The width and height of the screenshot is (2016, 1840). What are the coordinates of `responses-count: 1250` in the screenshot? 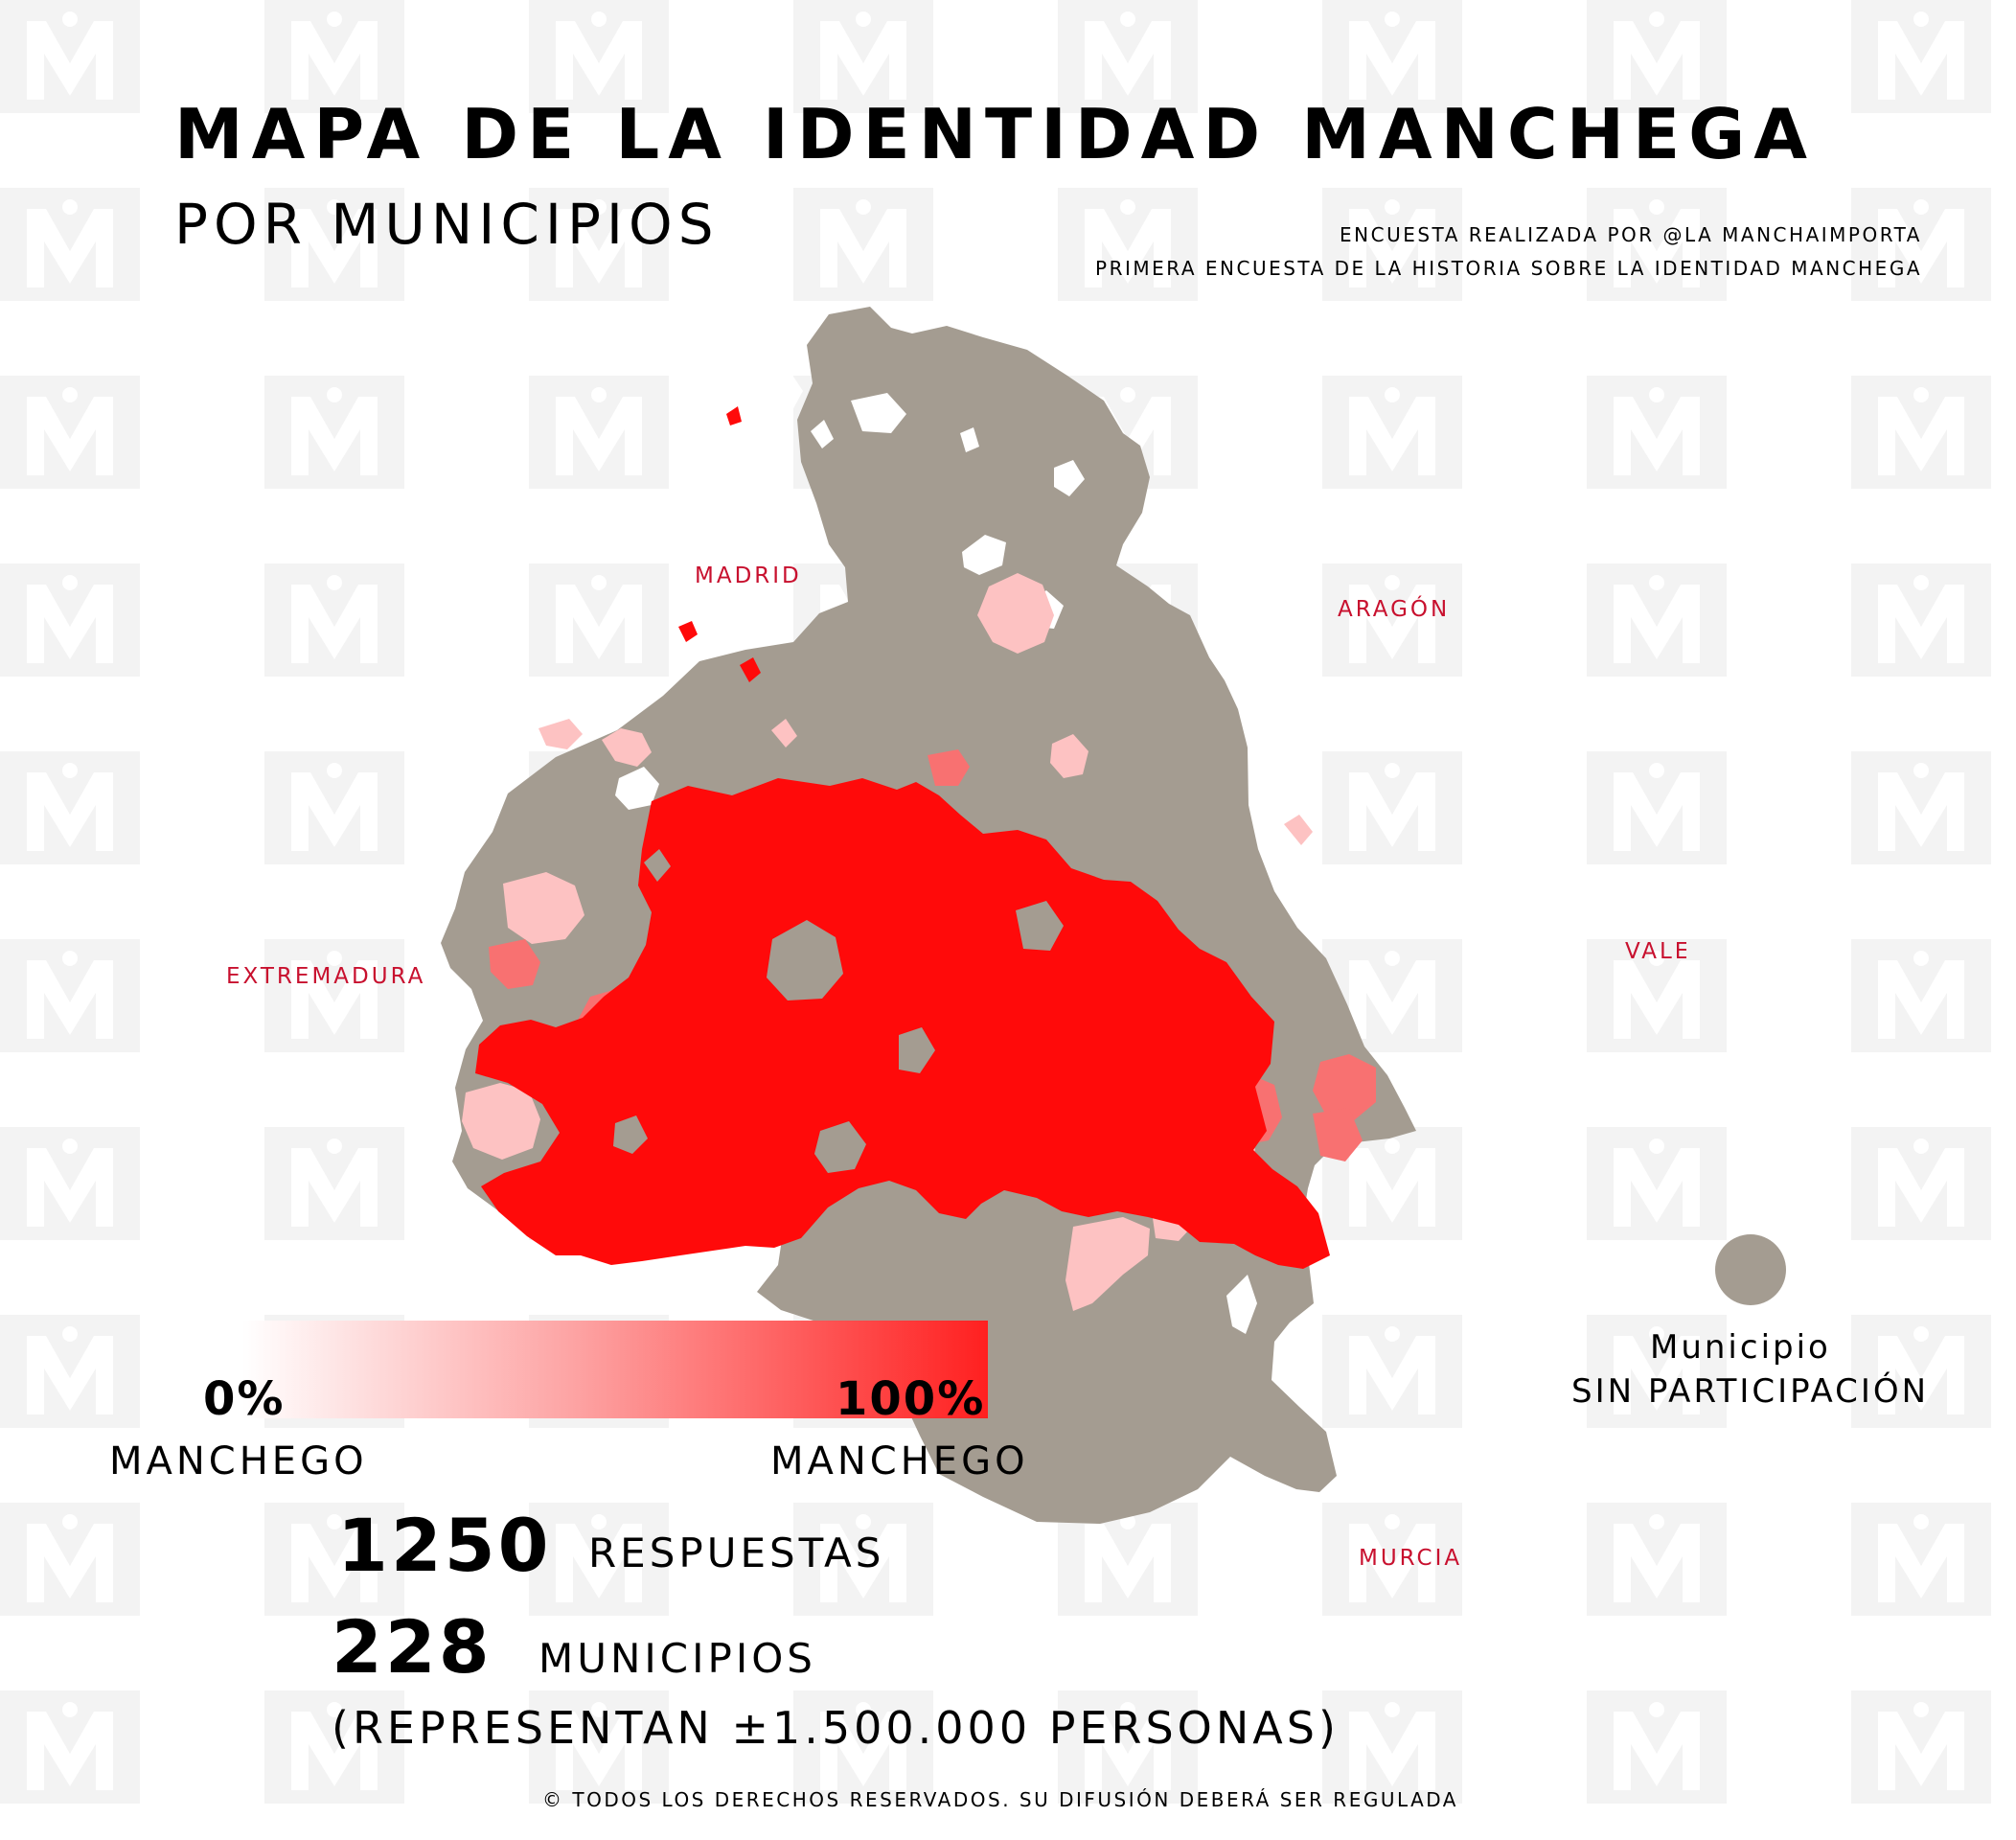 It's located at (445, 1545).